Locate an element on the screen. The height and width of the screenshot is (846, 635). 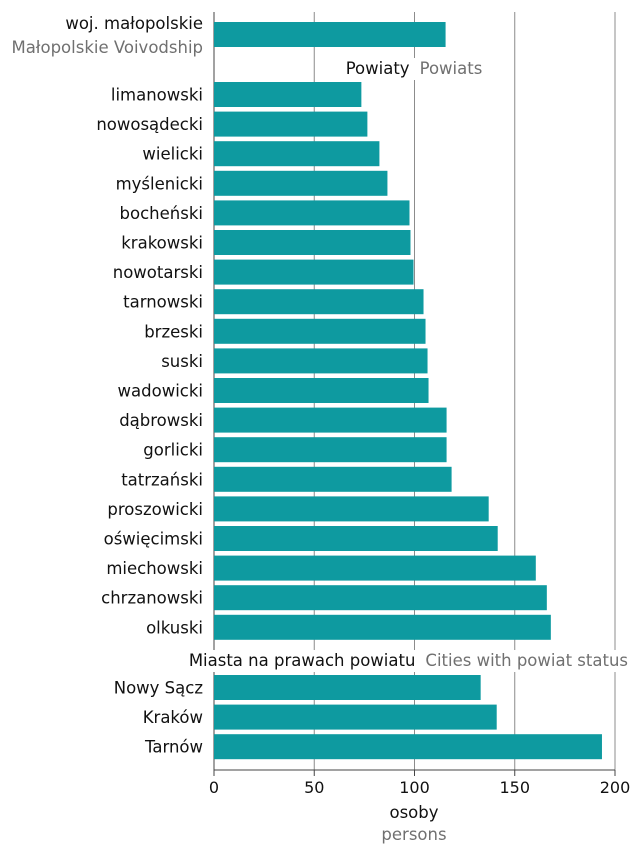
group-title-powiaty: Powiaty is located at coordinates (378, 68).